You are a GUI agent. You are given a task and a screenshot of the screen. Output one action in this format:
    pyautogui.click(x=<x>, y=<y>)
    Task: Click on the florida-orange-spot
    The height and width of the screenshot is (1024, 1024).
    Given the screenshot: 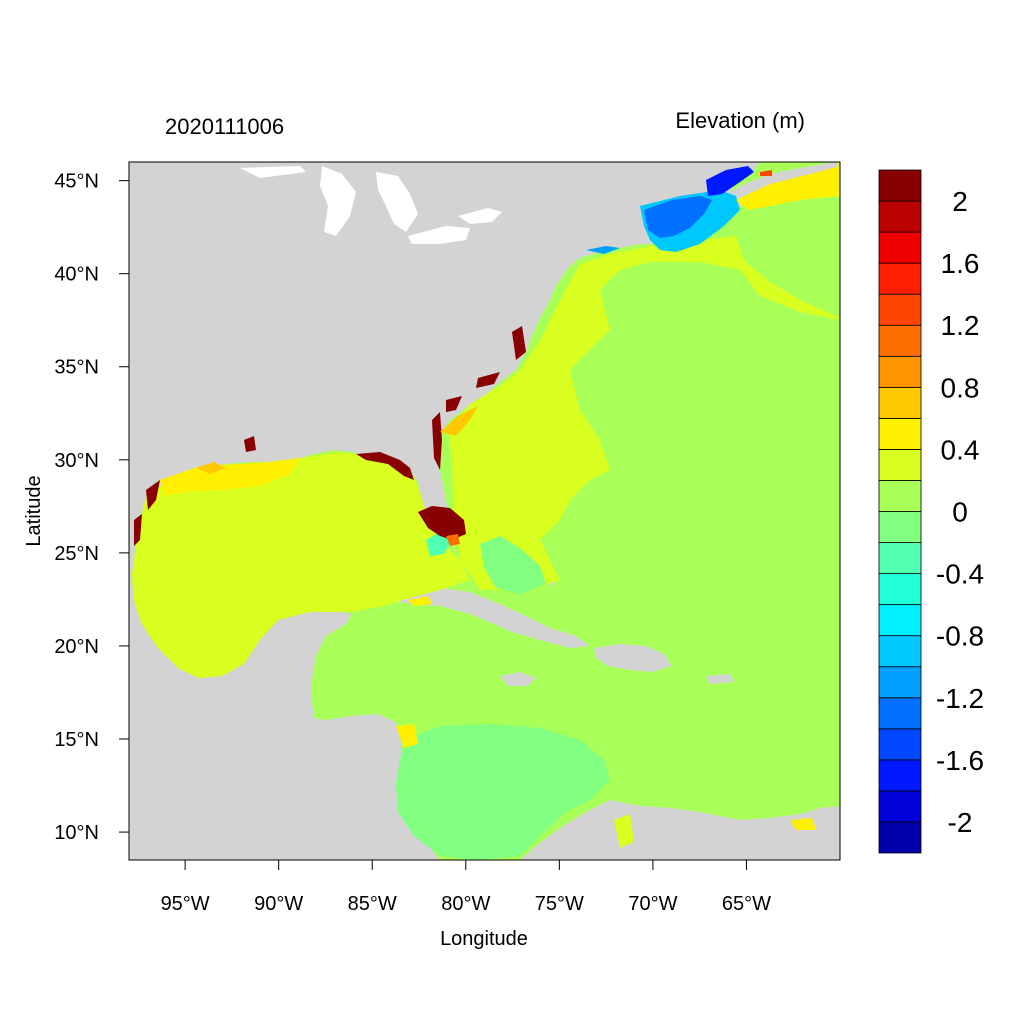 What is the action you would take?
    pyautogui.click(x=453, y=540)
    